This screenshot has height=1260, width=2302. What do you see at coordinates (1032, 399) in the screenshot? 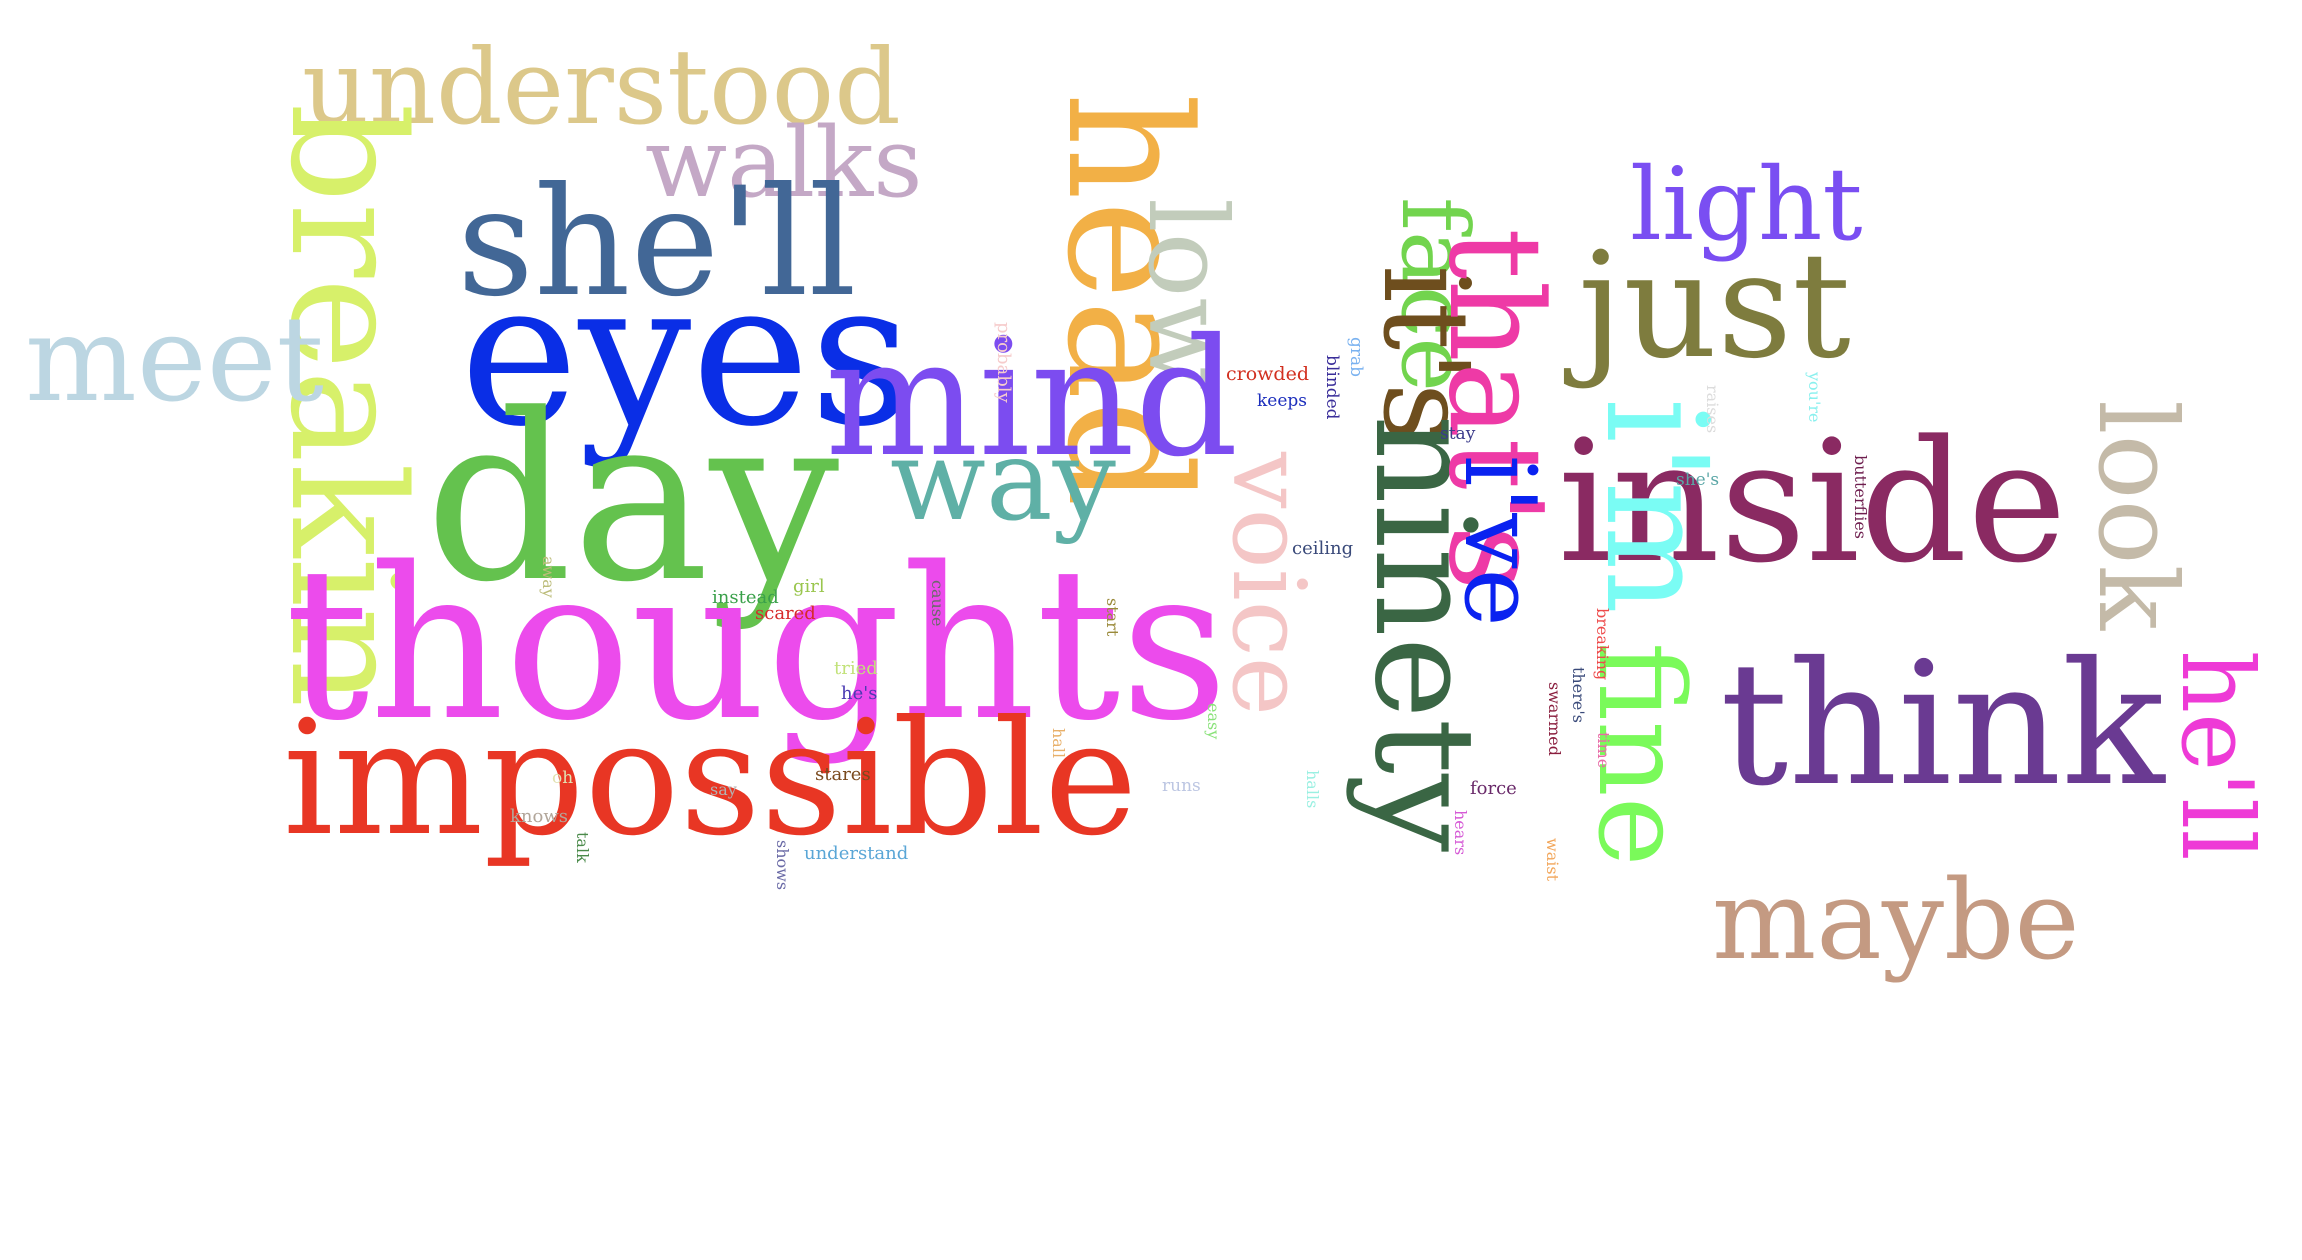
I see `word-mind: mind` at bounding box center [1032, 399].